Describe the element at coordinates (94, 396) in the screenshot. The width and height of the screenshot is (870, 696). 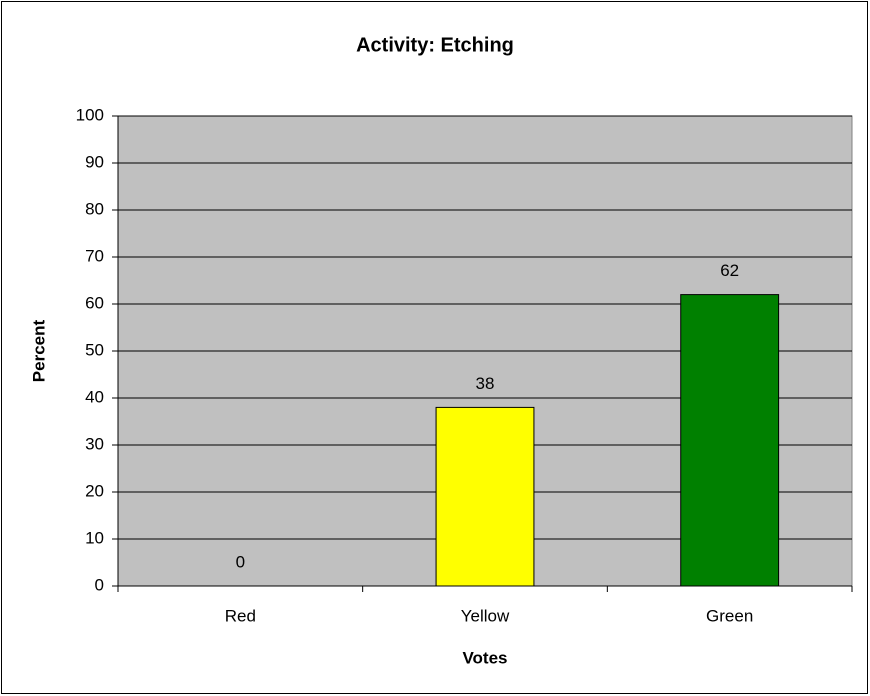
I see `y-tick-label: 40` at that location.